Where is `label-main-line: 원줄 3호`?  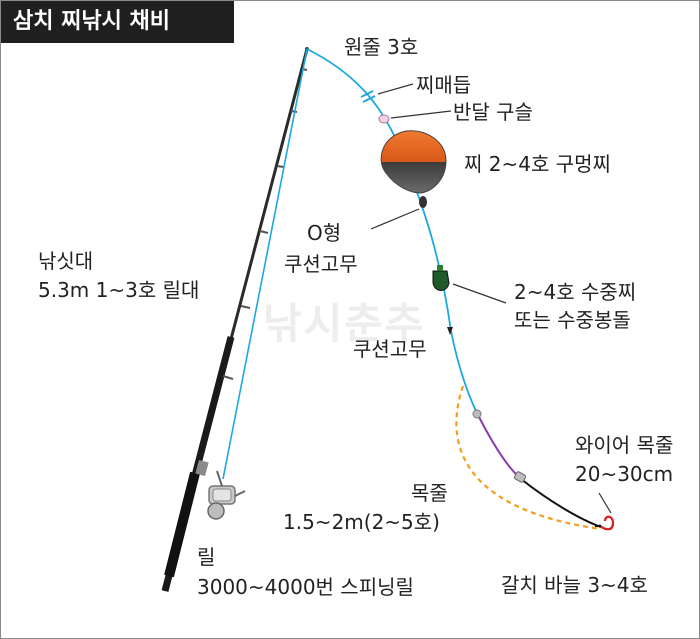 label-main-line: 원줄 3호 is located at coordinates (381, 47).